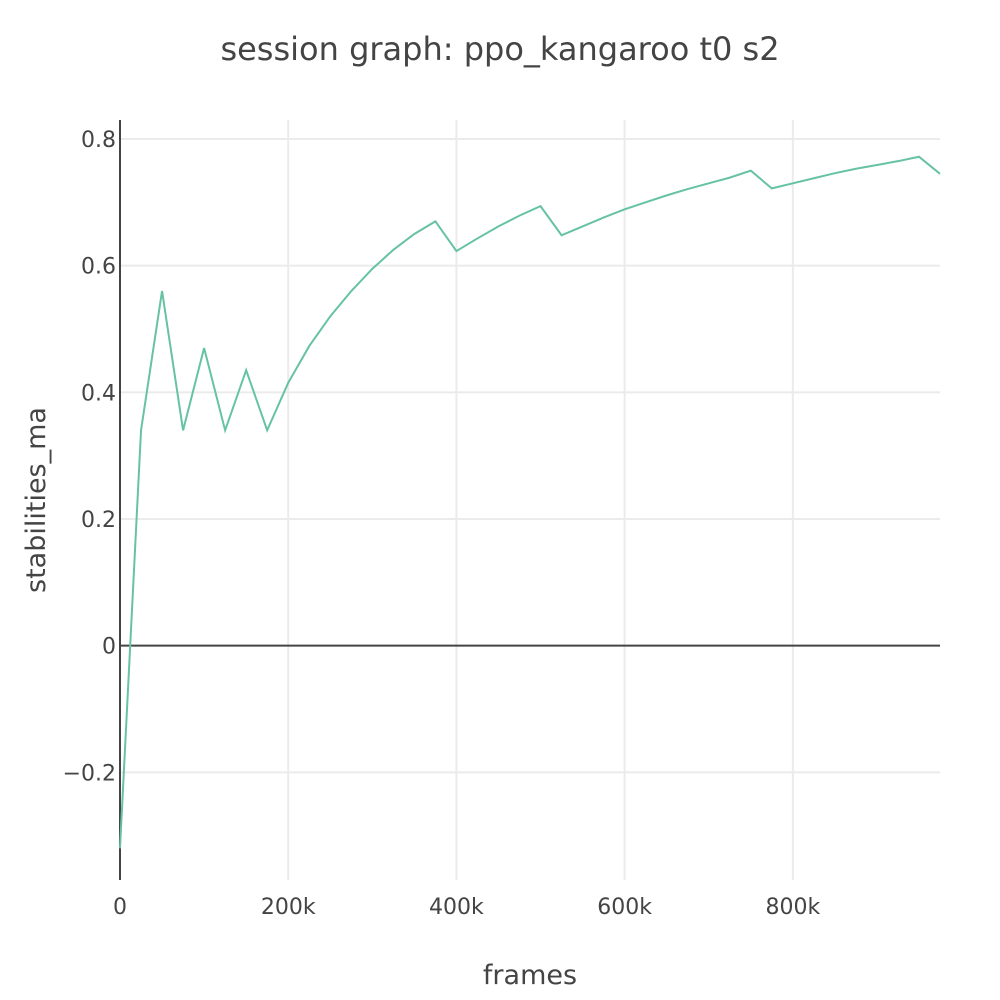 The image size is (1000, 1000). I want to click on y-tick-label: 0.6, so click(98, 267).